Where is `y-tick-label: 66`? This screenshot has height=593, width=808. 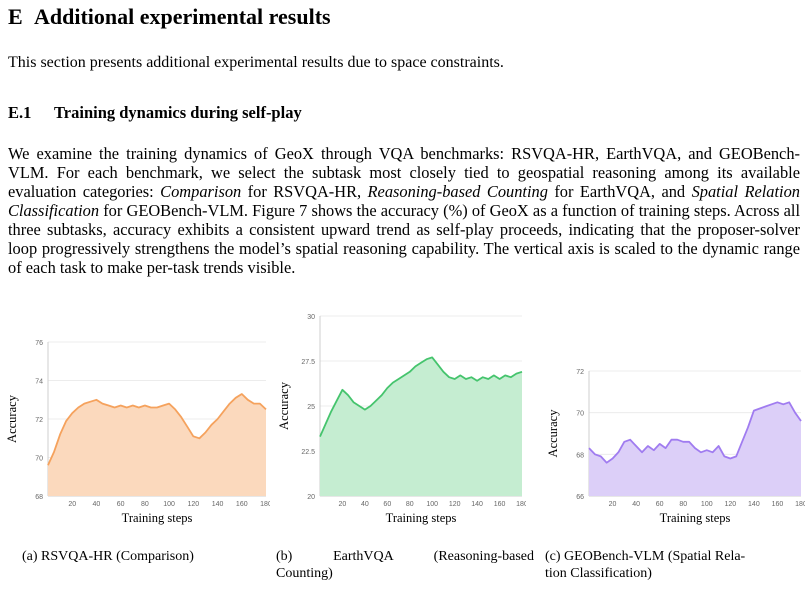 y-tick-label: 66 is located at coordinates (580, 497).